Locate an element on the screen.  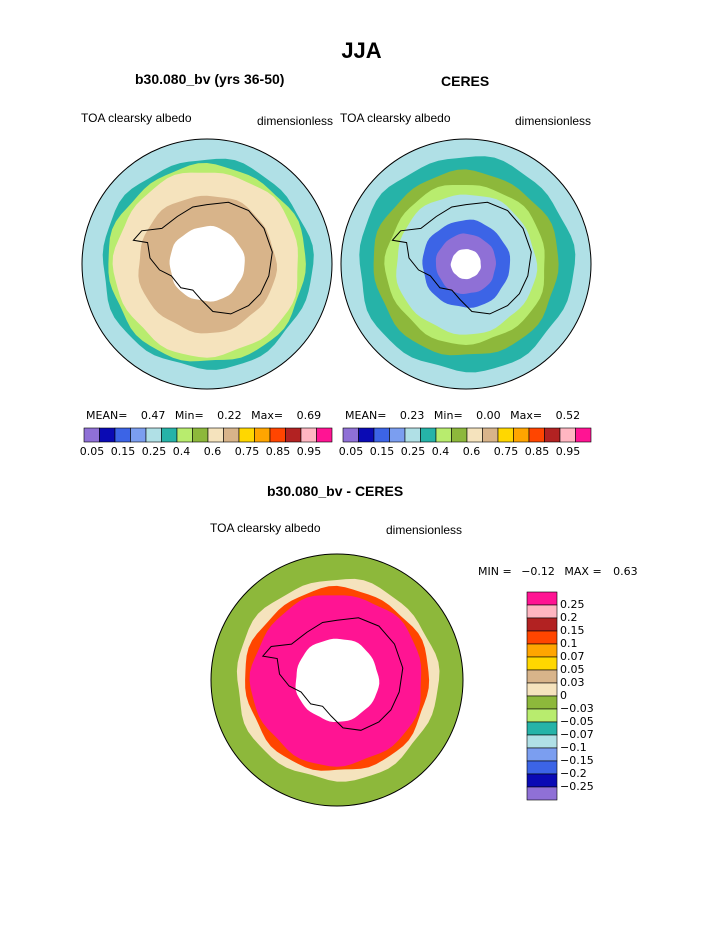
model-tick-label: 0.15 is located at coordinates (123, 451).